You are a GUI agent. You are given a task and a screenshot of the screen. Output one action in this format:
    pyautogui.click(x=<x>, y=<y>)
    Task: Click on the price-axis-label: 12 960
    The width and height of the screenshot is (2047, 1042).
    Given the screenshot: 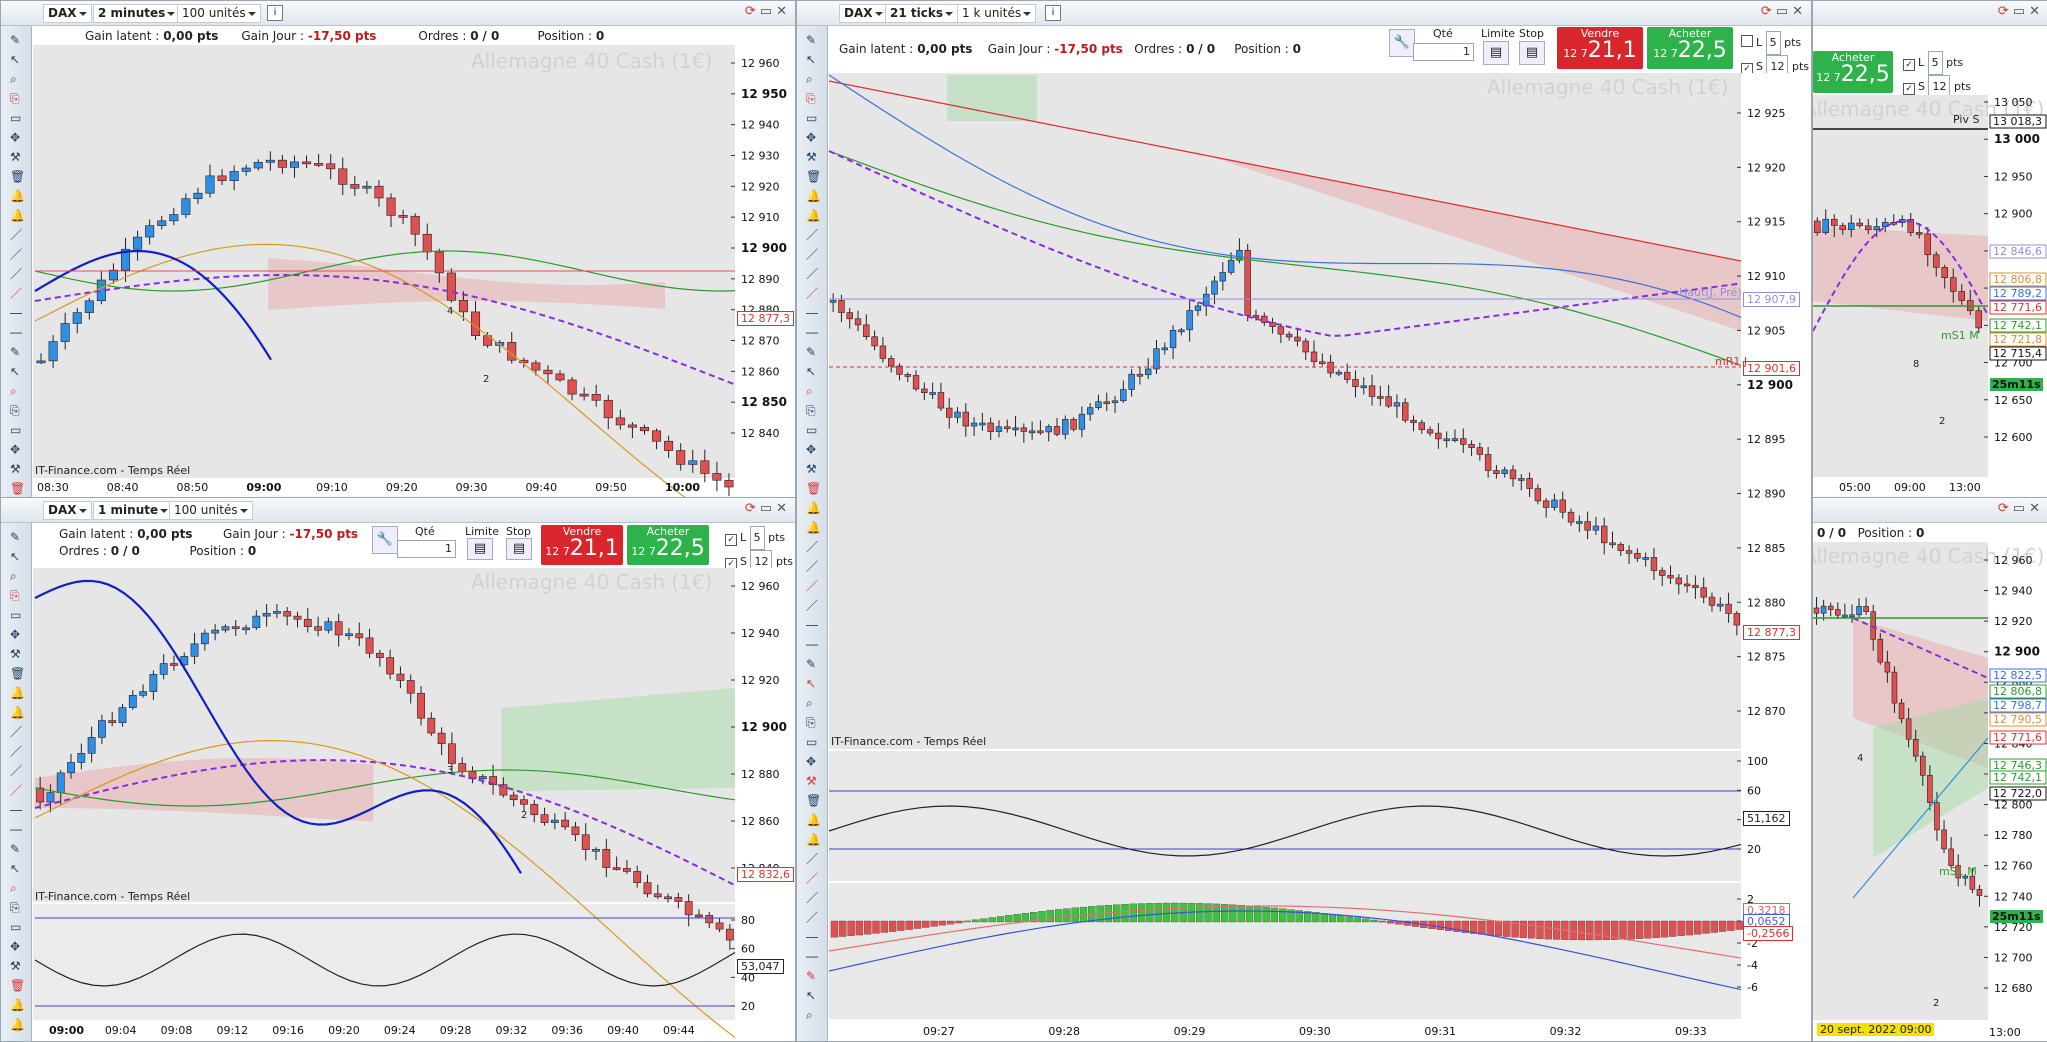 What is the action you would take?
    pyautogui.click(x=760, y=586)
    